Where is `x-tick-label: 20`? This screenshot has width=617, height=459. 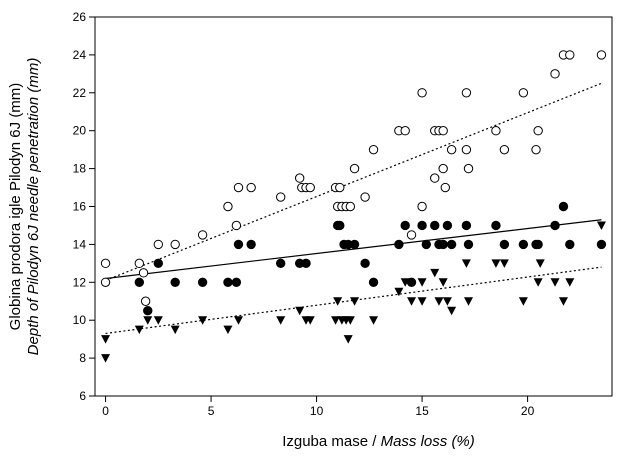
x-tick-label: 20 is located at coordinates (528, 411).